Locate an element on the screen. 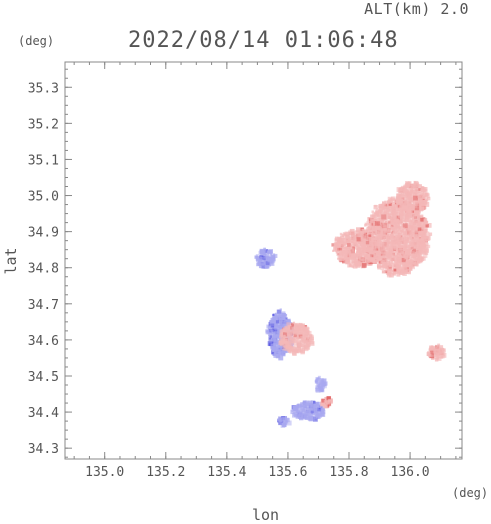 The width and height of the screenshot is (491, 524). y-axis-unit: (deg) is located at coordinates (36, 41).